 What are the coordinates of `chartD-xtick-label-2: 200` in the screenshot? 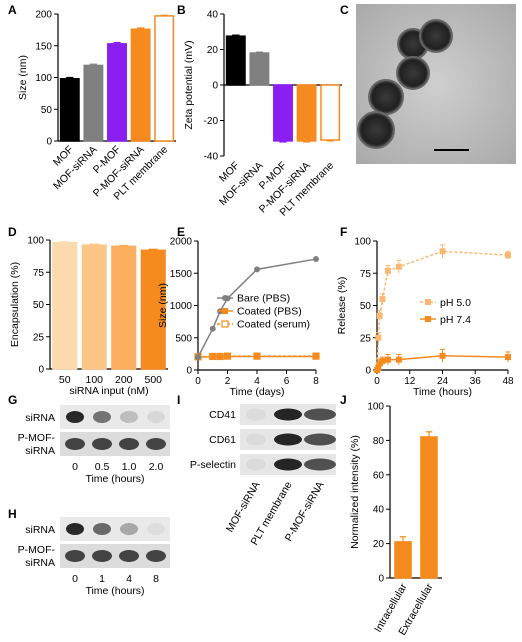 It's located at (124, 380).